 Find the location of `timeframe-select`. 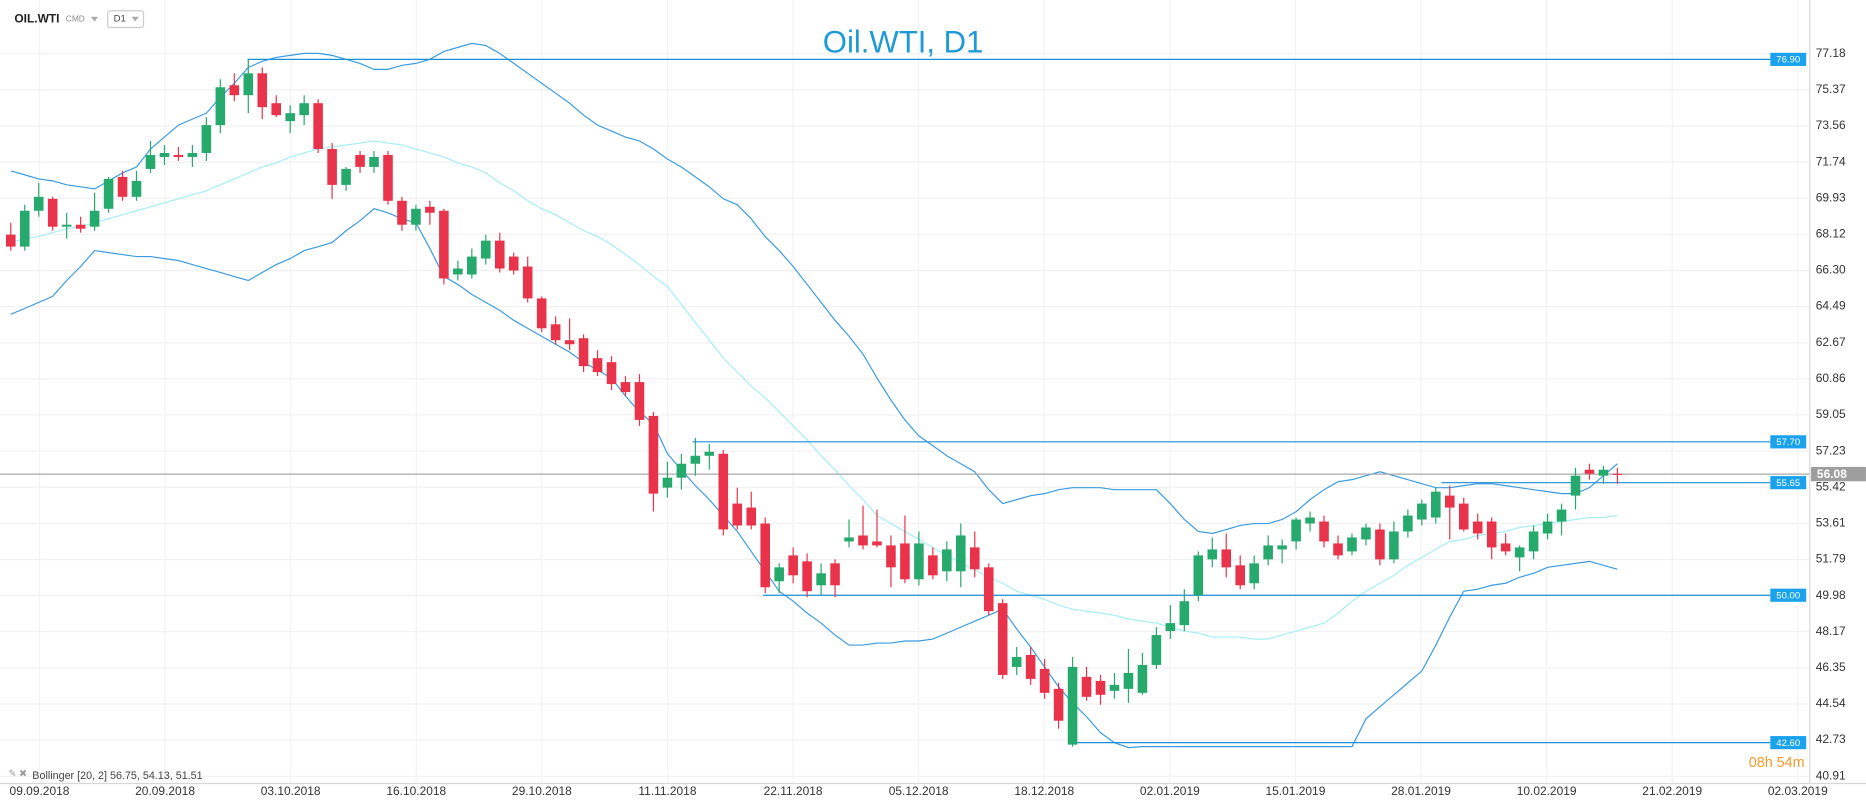

timeframe-select is located at coordinates (126, 19).